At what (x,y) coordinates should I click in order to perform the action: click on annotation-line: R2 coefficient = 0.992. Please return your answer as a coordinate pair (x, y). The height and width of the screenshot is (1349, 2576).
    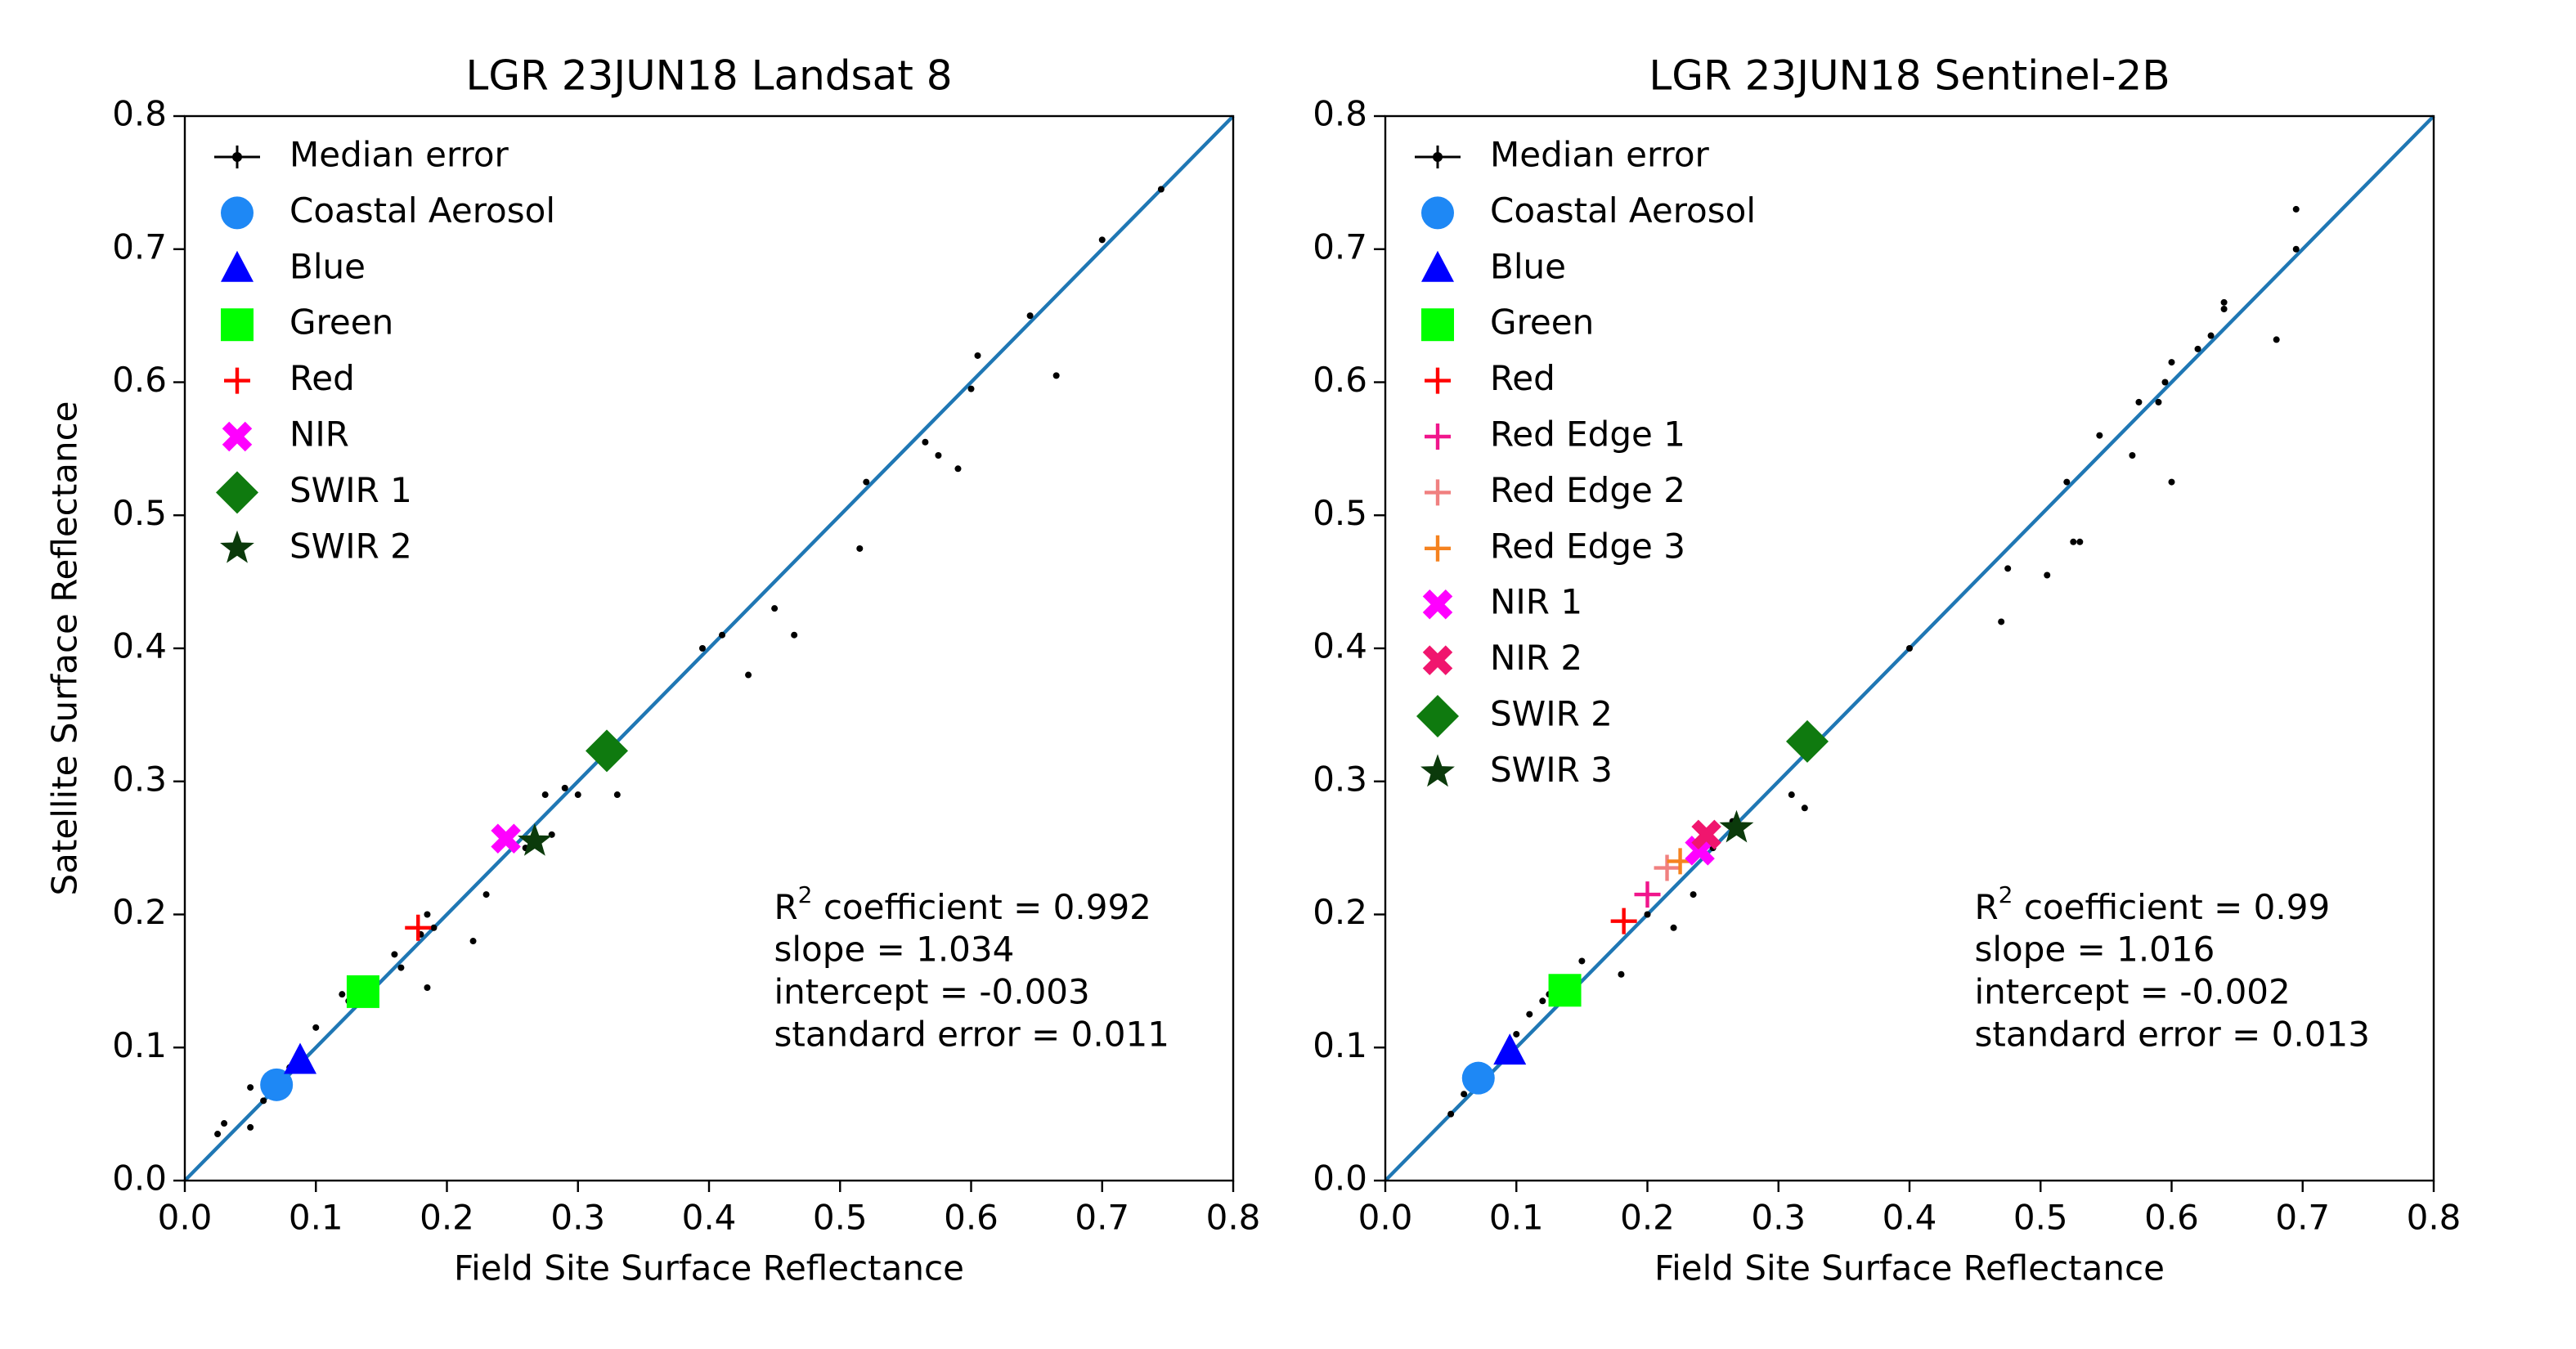
    Looking at the image, I should click on (963, 904).